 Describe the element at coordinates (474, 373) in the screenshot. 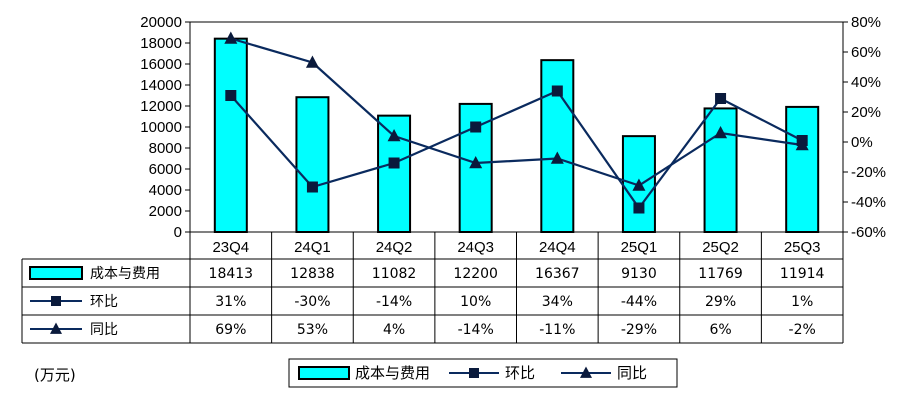

I see `legend-square-icon` at that location.